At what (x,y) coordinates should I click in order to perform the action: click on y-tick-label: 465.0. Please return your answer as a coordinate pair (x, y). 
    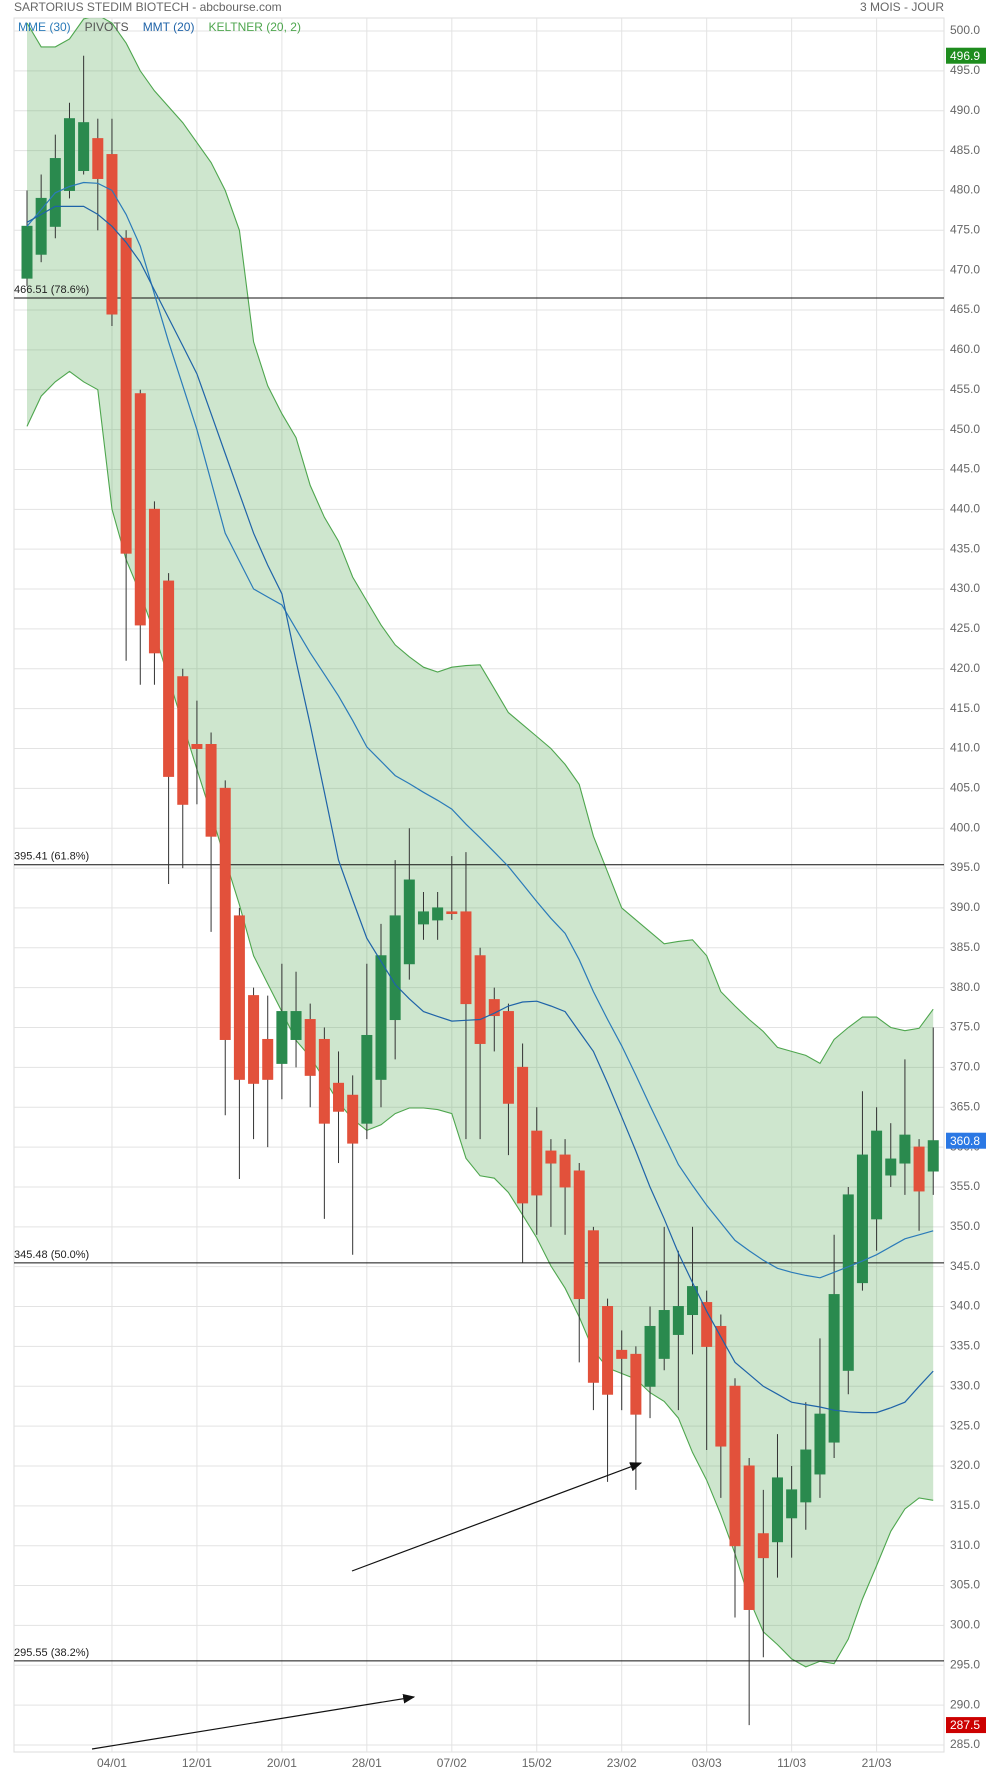
    Looking at the image, I should click on (965, 309).